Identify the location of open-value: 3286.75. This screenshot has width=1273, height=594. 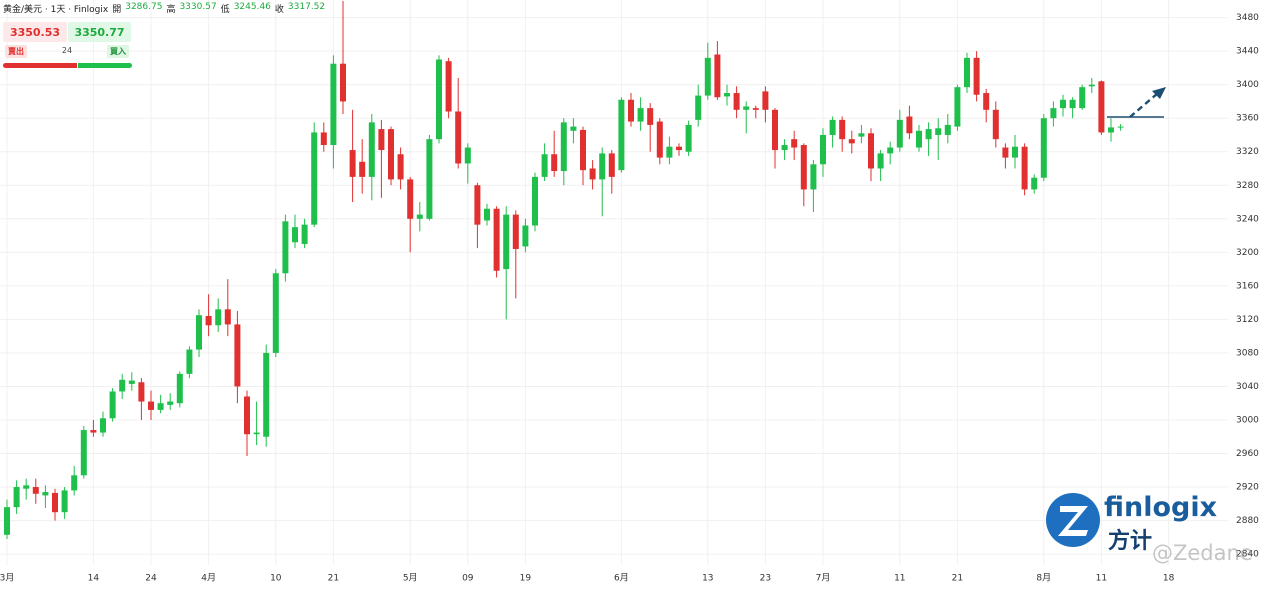
(144, 7).